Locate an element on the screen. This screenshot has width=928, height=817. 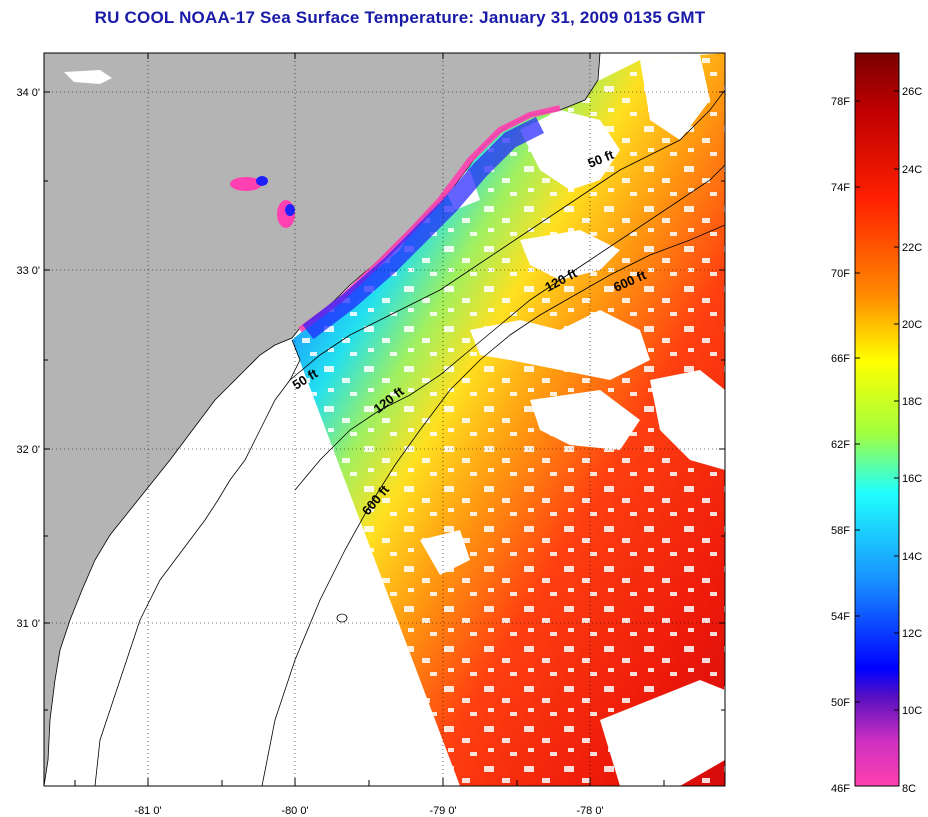
coastline-detail is located at coordinates (197, 562).